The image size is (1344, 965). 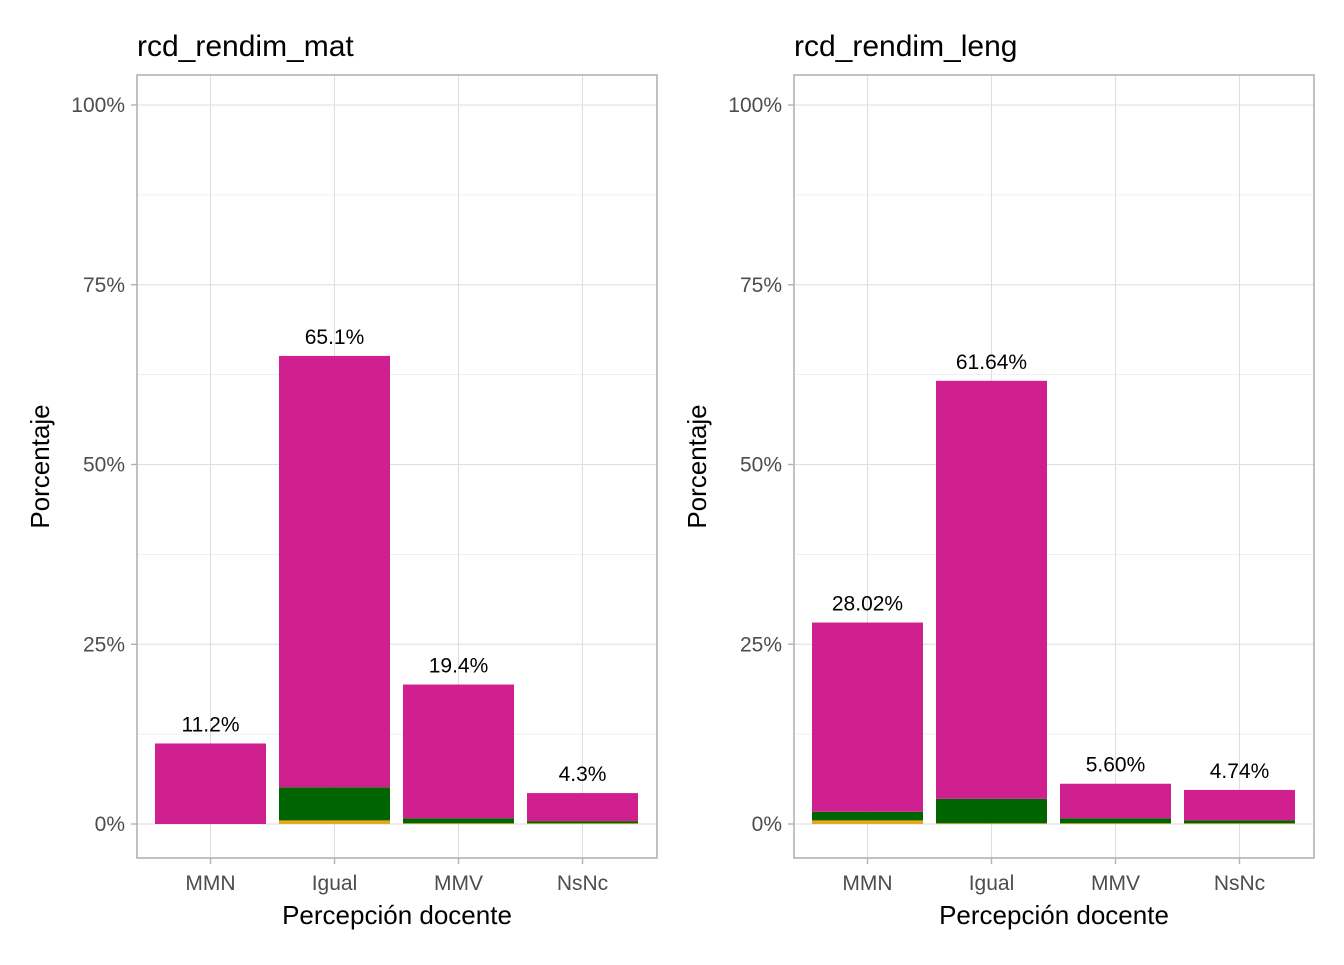 I want to click on bar-value-label: 4.74%, so click(x=1240, y=771).